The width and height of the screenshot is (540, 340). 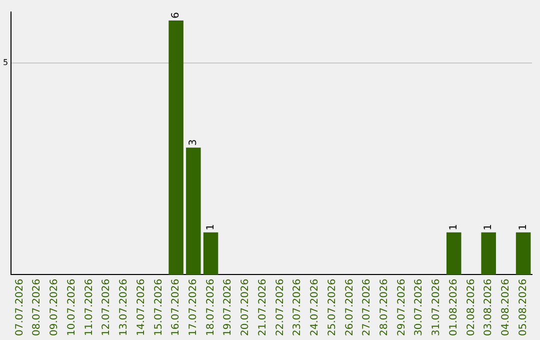 I want to click on x-tick-label: 30.07.2026, so click(x=419, y=307).